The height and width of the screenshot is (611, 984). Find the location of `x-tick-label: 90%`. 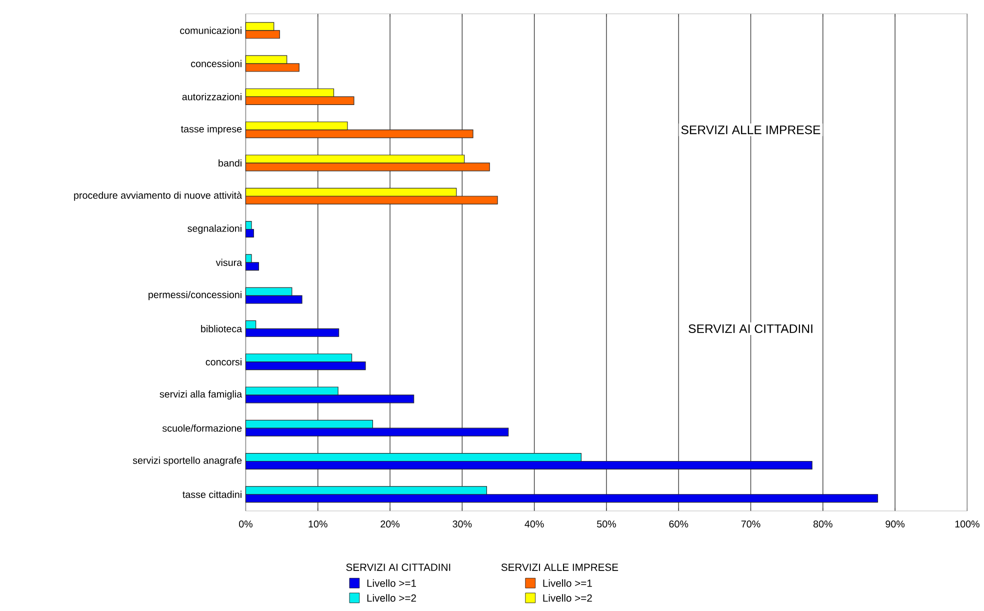

x-tick-label: 90% is located at coordinates (895, 524).